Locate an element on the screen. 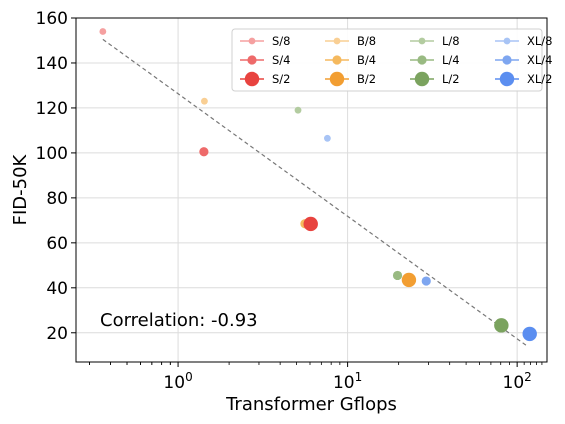 The height and width of the screenshot is (424, 565). legend-label: S/4 is located at coordinates (281, 60).